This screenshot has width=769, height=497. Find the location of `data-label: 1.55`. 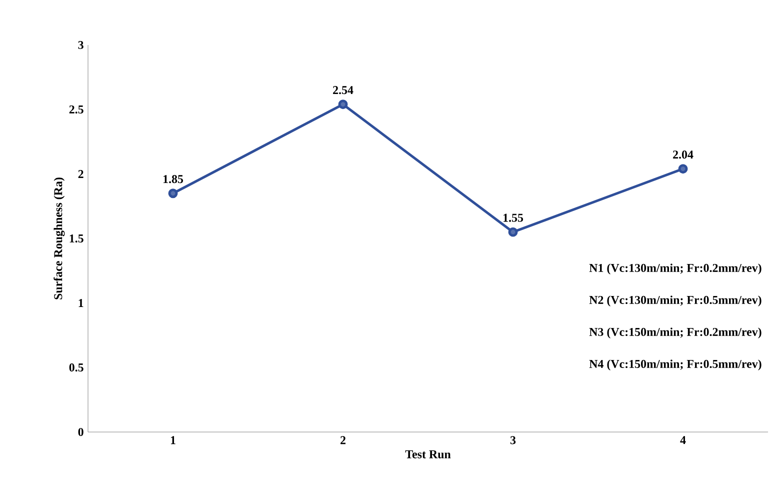

data-label: 1.55 is located at coordinates (514, 218).